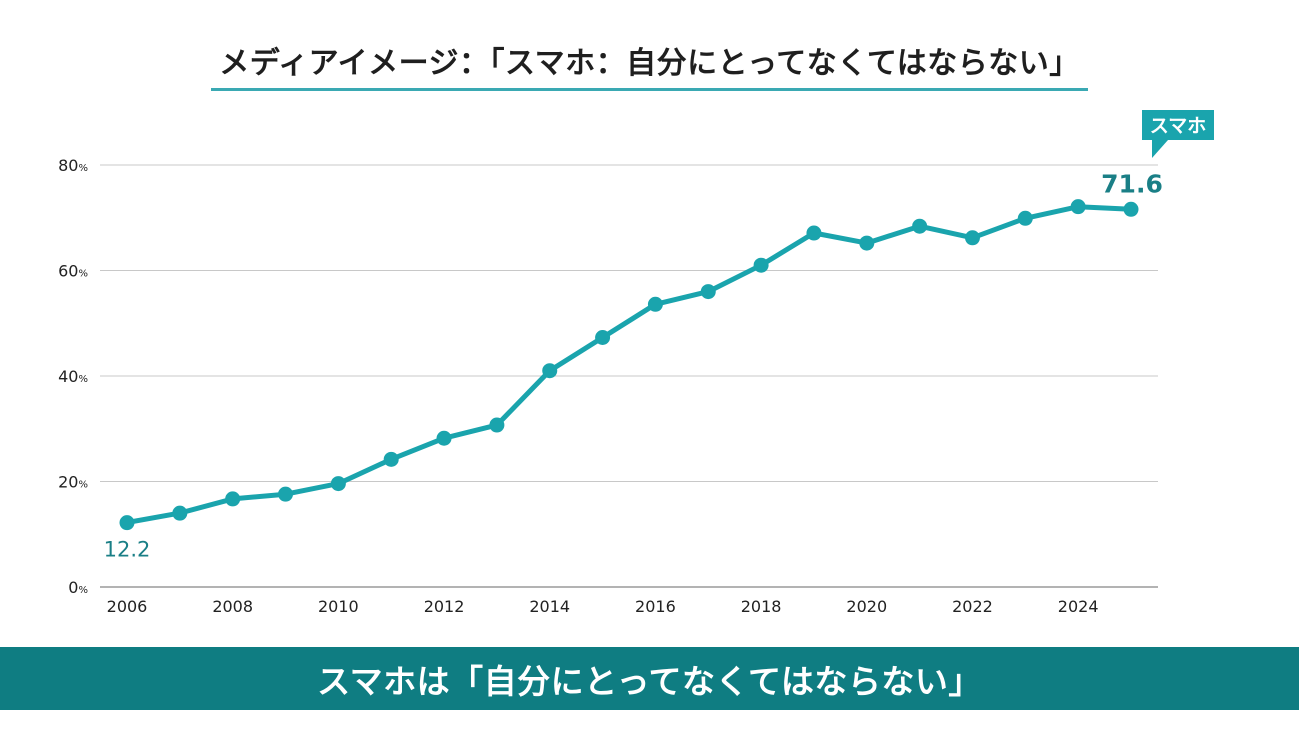 This screenshot has width=1299, height=731. What do you see at coordinates (338, 606) in the screenshot?
I see `x-tick-label: 2010` at bounding box center [338, 606].